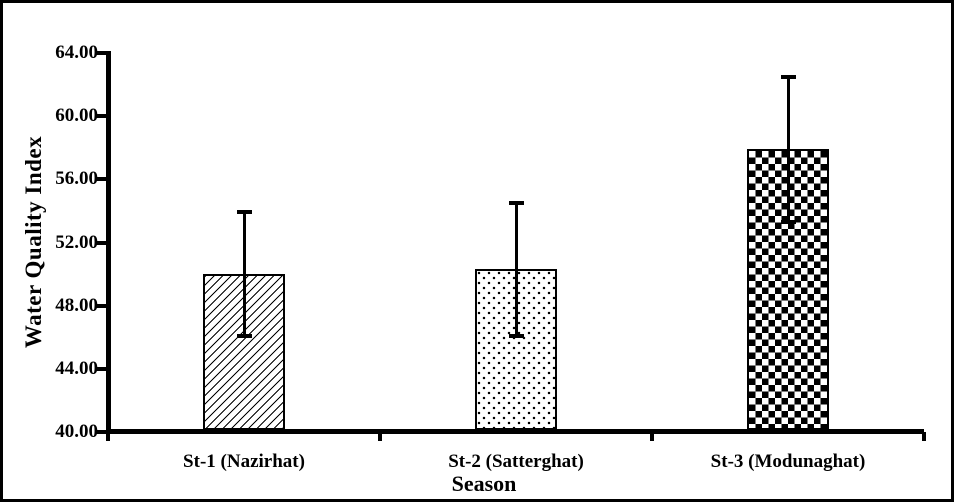  I want to click on x-axis-title: Season, so click(484, 483).